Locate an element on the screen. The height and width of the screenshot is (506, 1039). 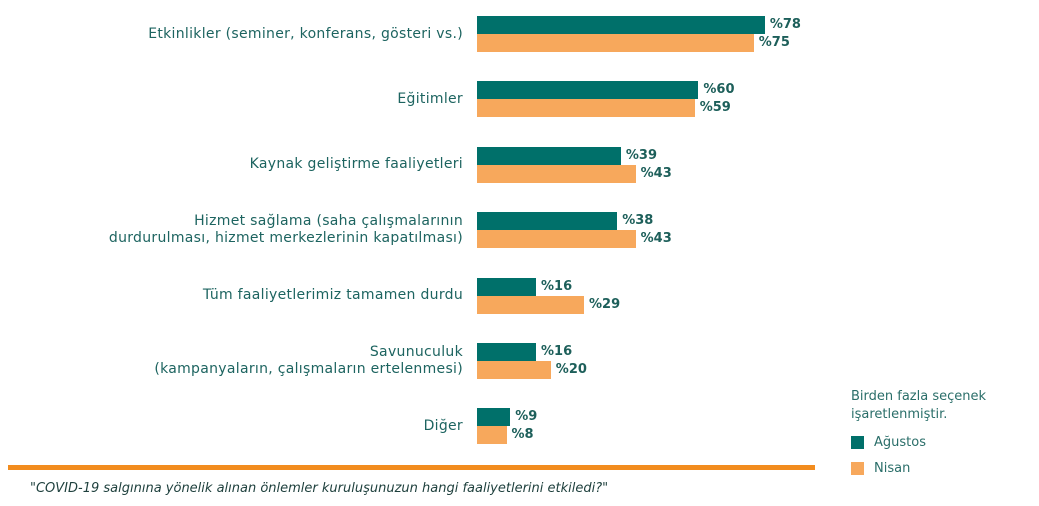
category-label: Kaynak geliştirme faaliyetleri is located at coordinates (356, 164).